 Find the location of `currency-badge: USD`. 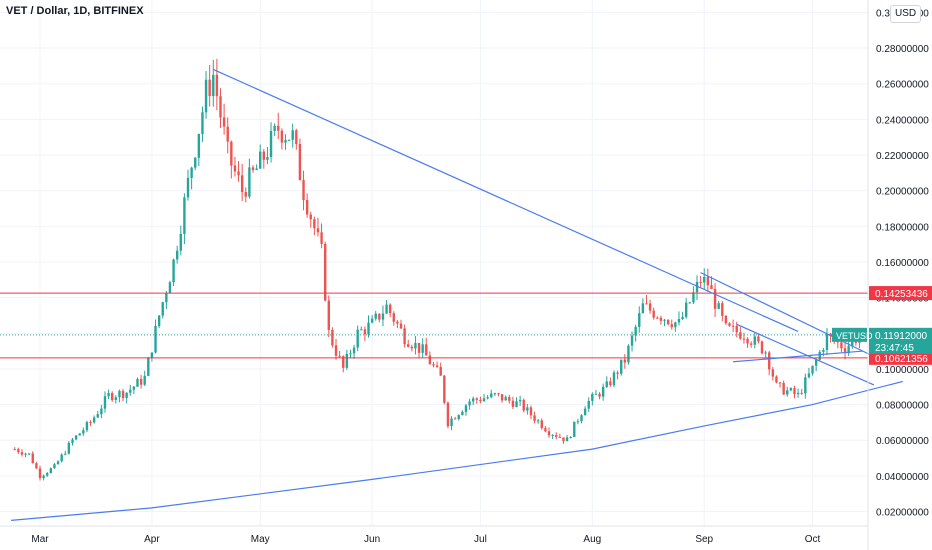

currency-badge: USD is located at coordinates (906, 14).